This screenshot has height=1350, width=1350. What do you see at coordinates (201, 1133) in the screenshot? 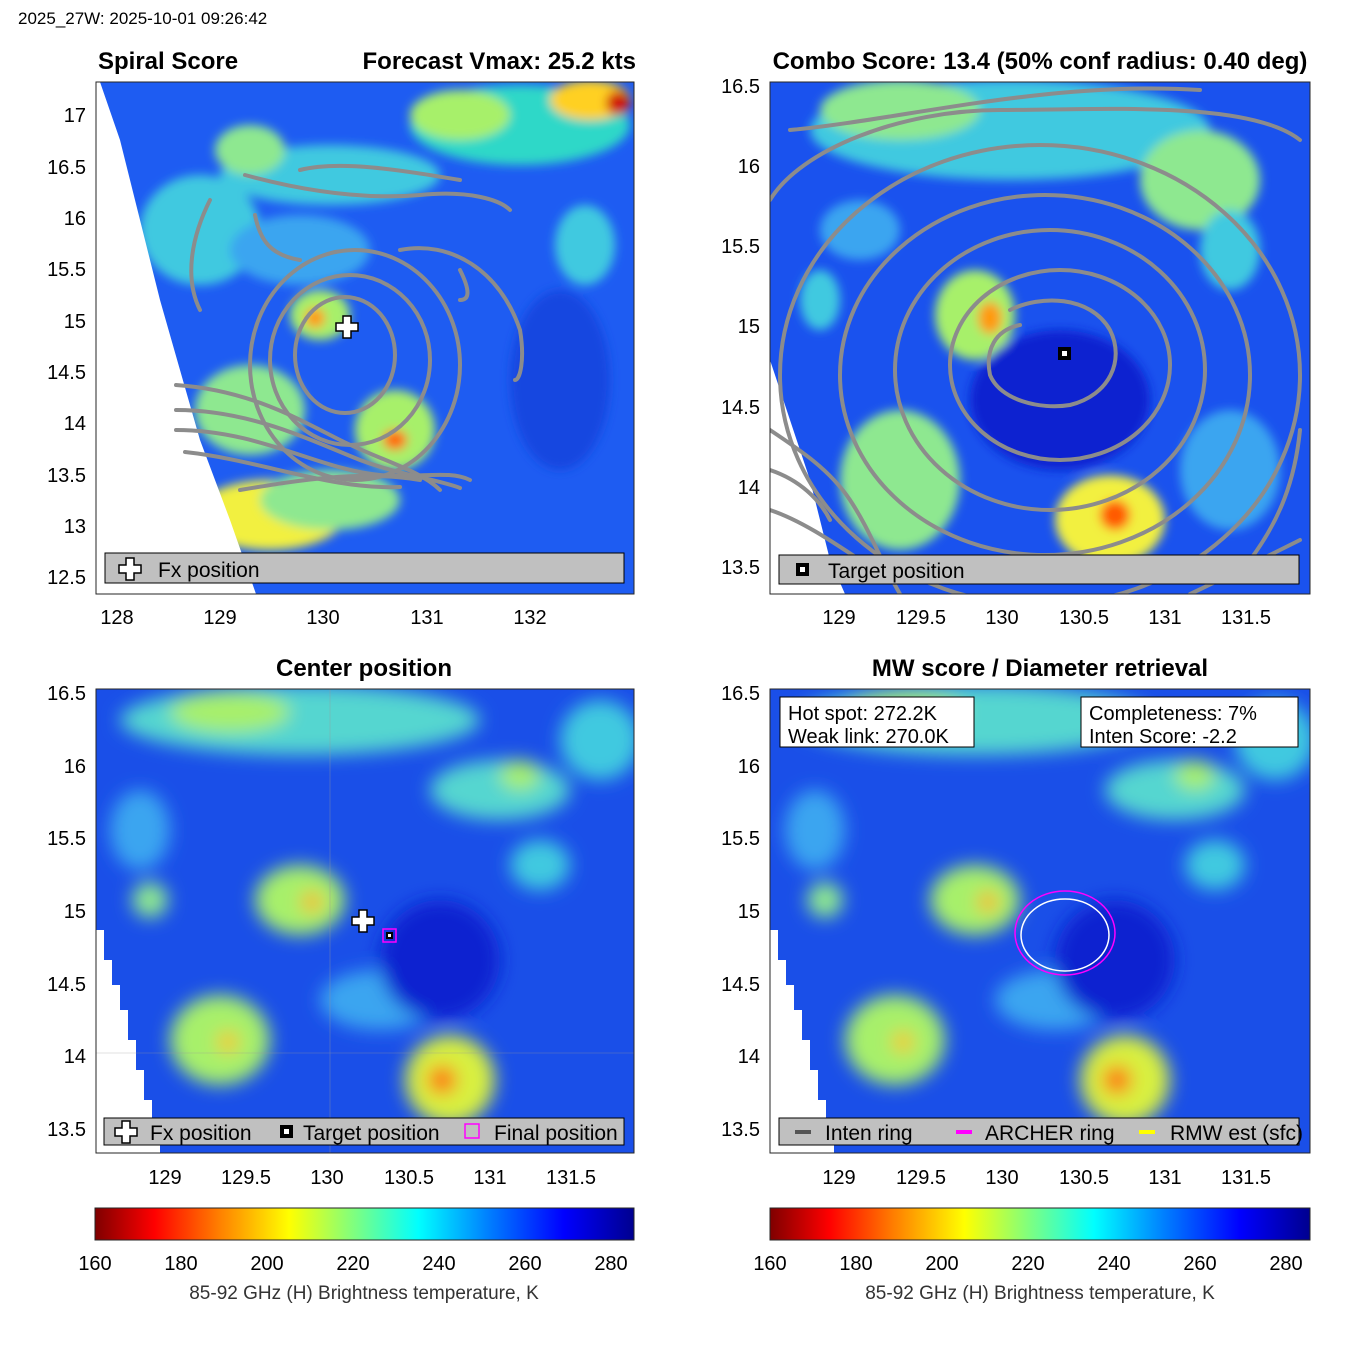
I see `legend-fx: Fx position` at bounding box center [201, 1133].